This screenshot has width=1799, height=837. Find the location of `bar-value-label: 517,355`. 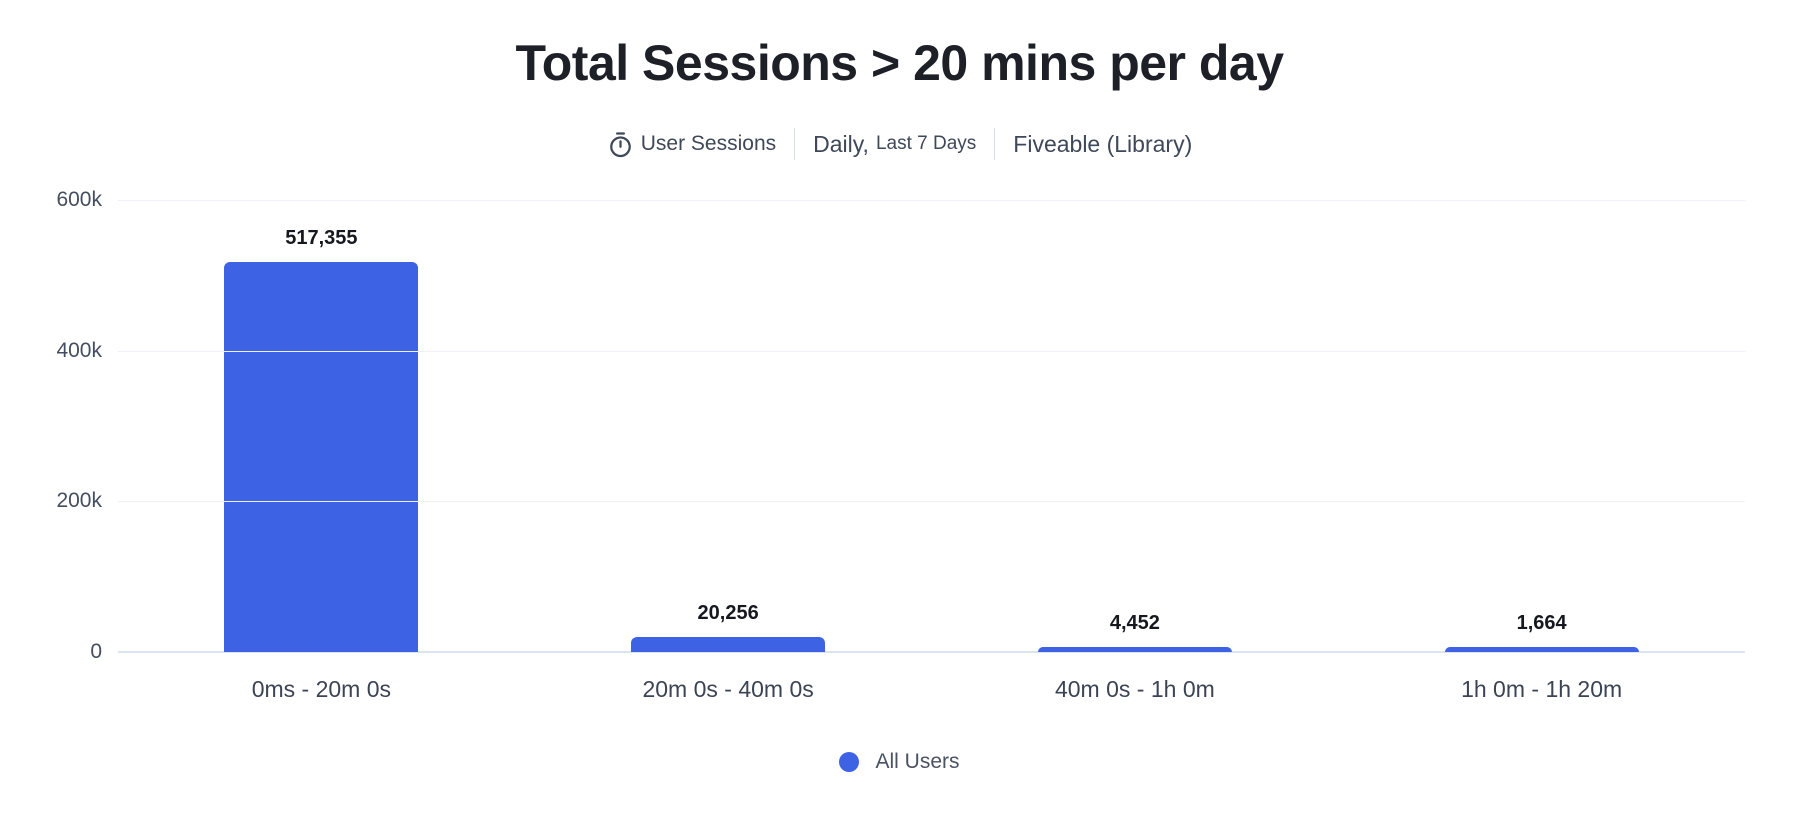

bar-value-label: 517,355 is located at coordinates (321, 238).